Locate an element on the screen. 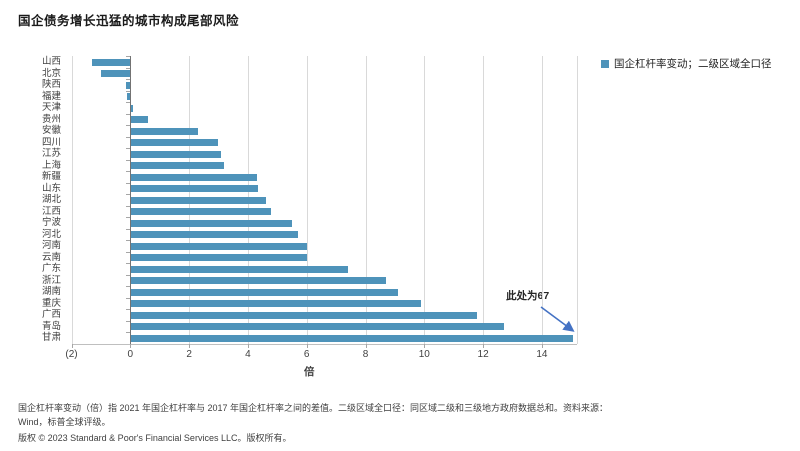 The image size is (800, 451). y-axis-label: 安徽 is located at coordinates (51, 131).